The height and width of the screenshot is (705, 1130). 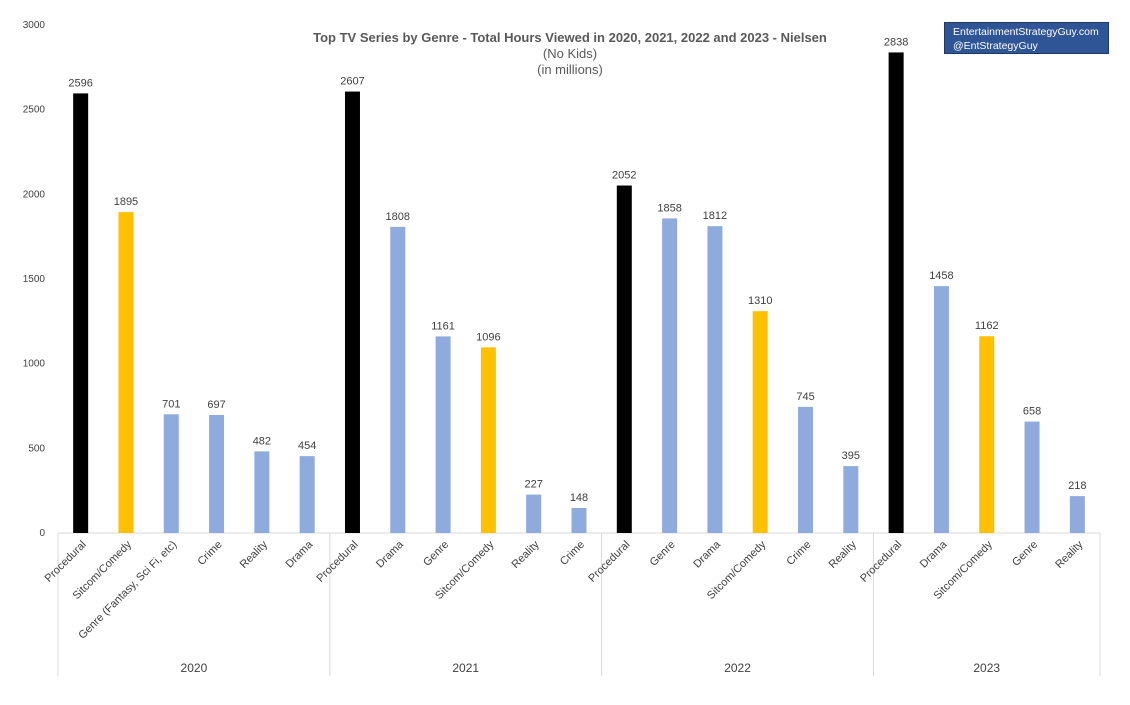 What do you see at coordinates (443, 326) in the screenshot?
I see `data-label: 1161` at bounding box center [443, 326].